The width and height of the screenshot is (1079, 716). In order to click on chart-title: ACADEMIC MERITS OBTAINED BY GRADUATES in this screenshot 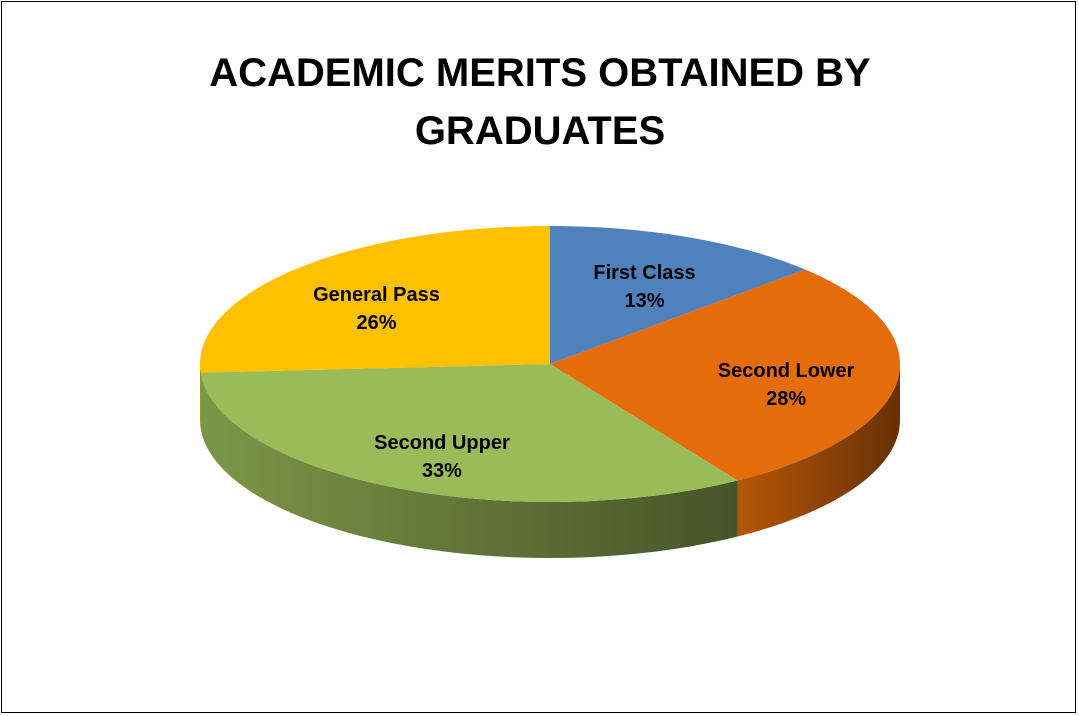, I will do `click(540, 102)`.